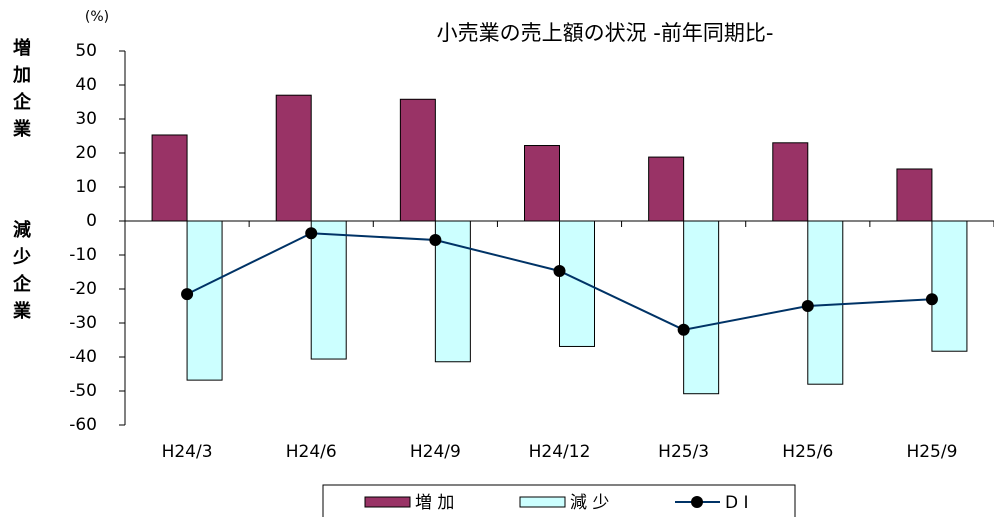  What do you see at coordinates (83, 391) in the screenshot?
I see `y-tick-label: -50` at bounding box center [83, 391].